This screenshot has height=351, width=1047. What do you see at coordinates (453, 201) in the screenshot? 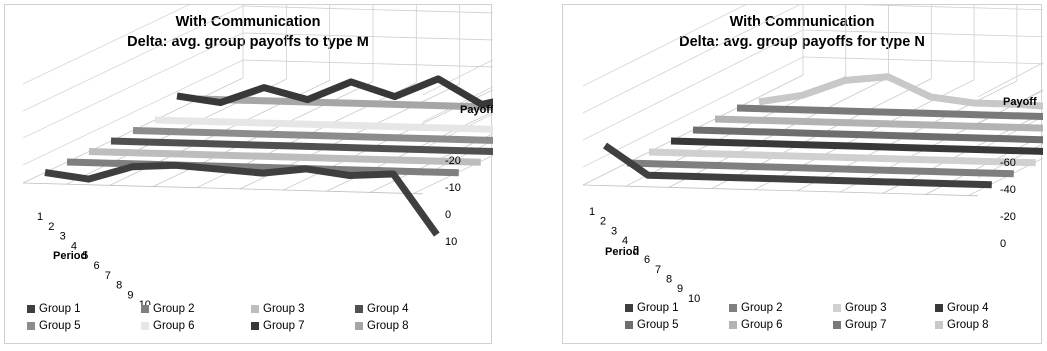
I see `y-axis-ticks: 10 0 -10 -20` at bounding box center [453, 201].